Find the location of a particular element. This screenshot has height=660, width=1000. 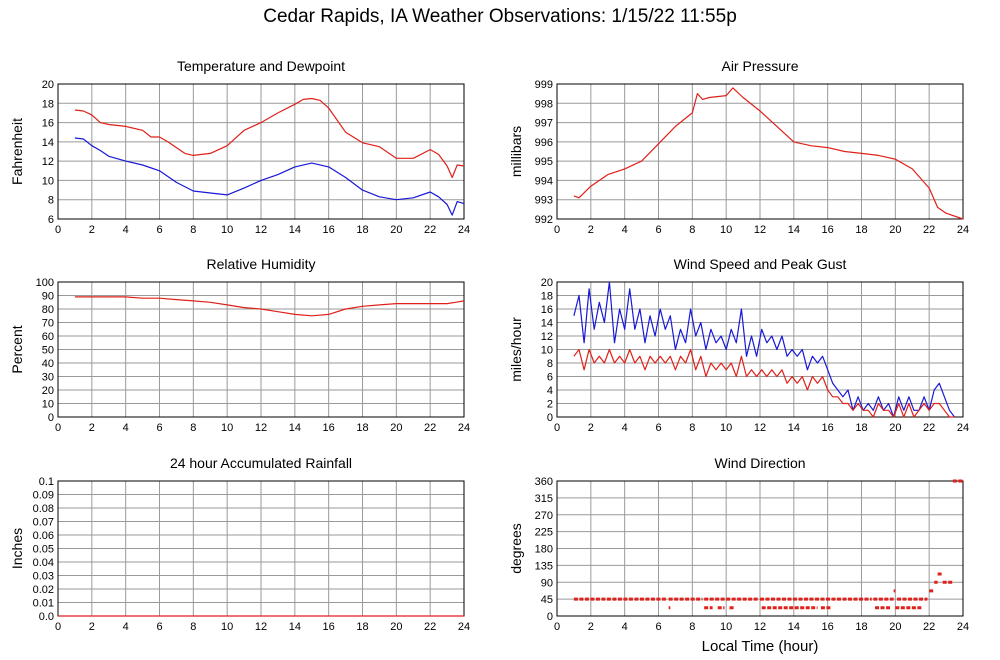

humidity-series-red is located at coordinates (269, 306).